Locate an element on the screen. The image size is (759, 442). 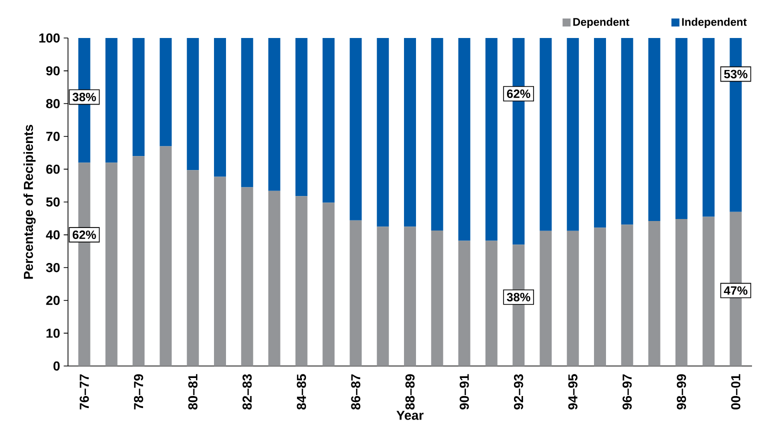
x-tick-label: 86–87 is located at coordinates (355, 392).